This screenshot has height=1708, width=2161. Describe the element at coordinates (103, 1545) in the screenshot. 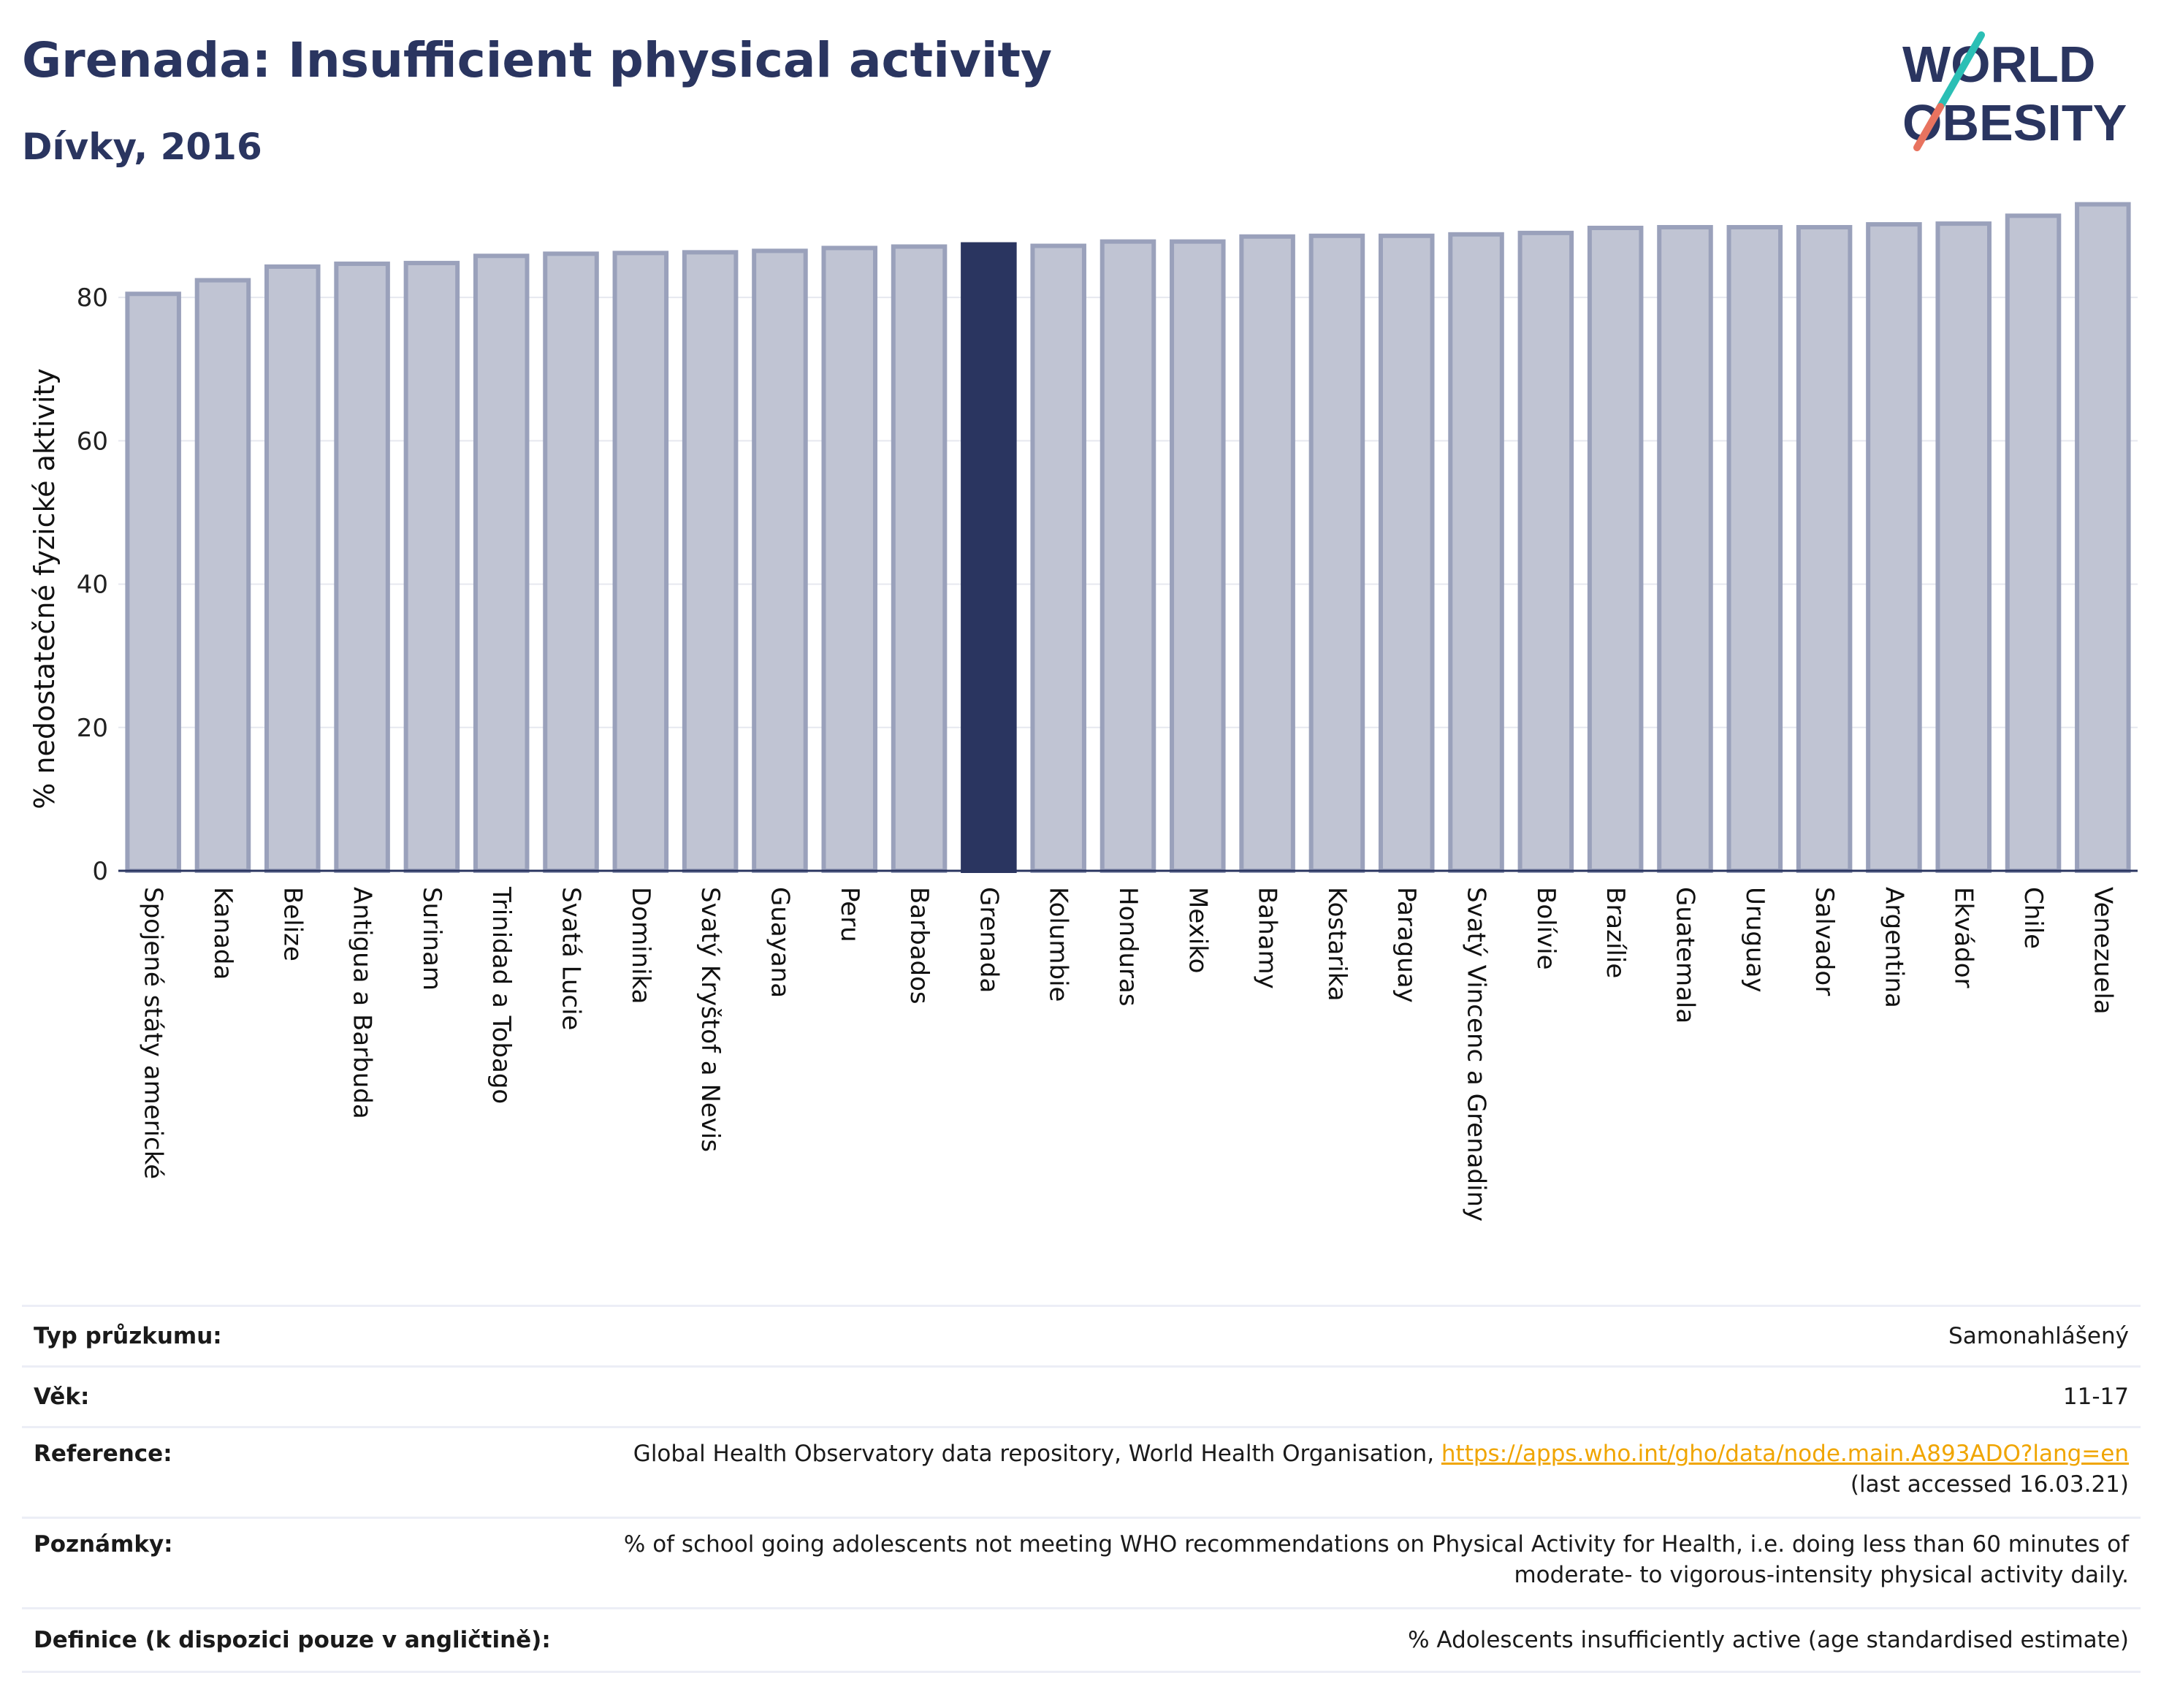

I see `notes-label: Poznámky:` at that location.